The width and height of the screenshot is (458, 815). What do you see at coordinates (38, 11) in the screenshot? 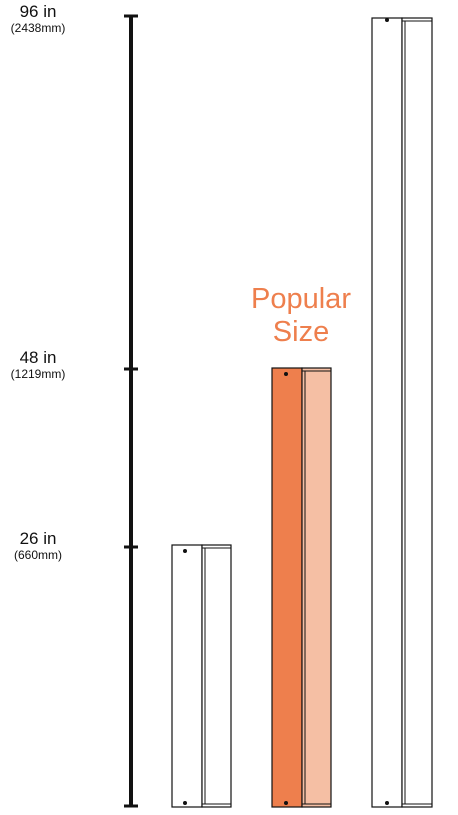
I see `scale-label-96-inches: 96 in` at bounding box center [38, 11].